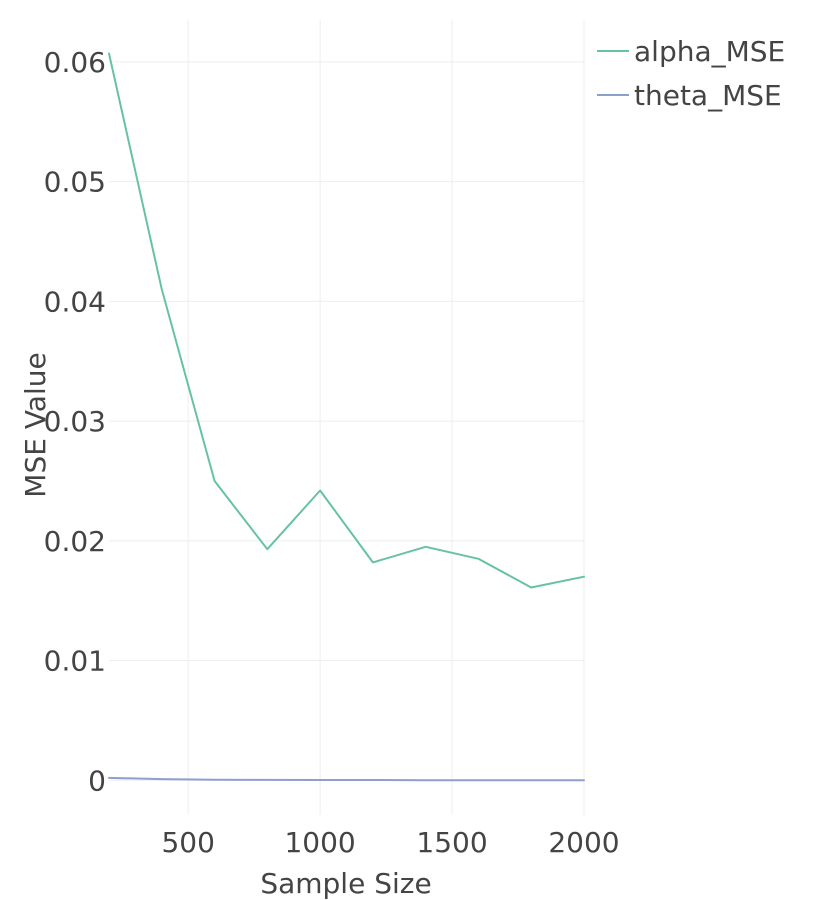 This screenshot has width=815, height=900. Describe the element at coordinates (691, 73) in the screenshot. I see `legend: alpha_MSE theta_MSE` at that location.